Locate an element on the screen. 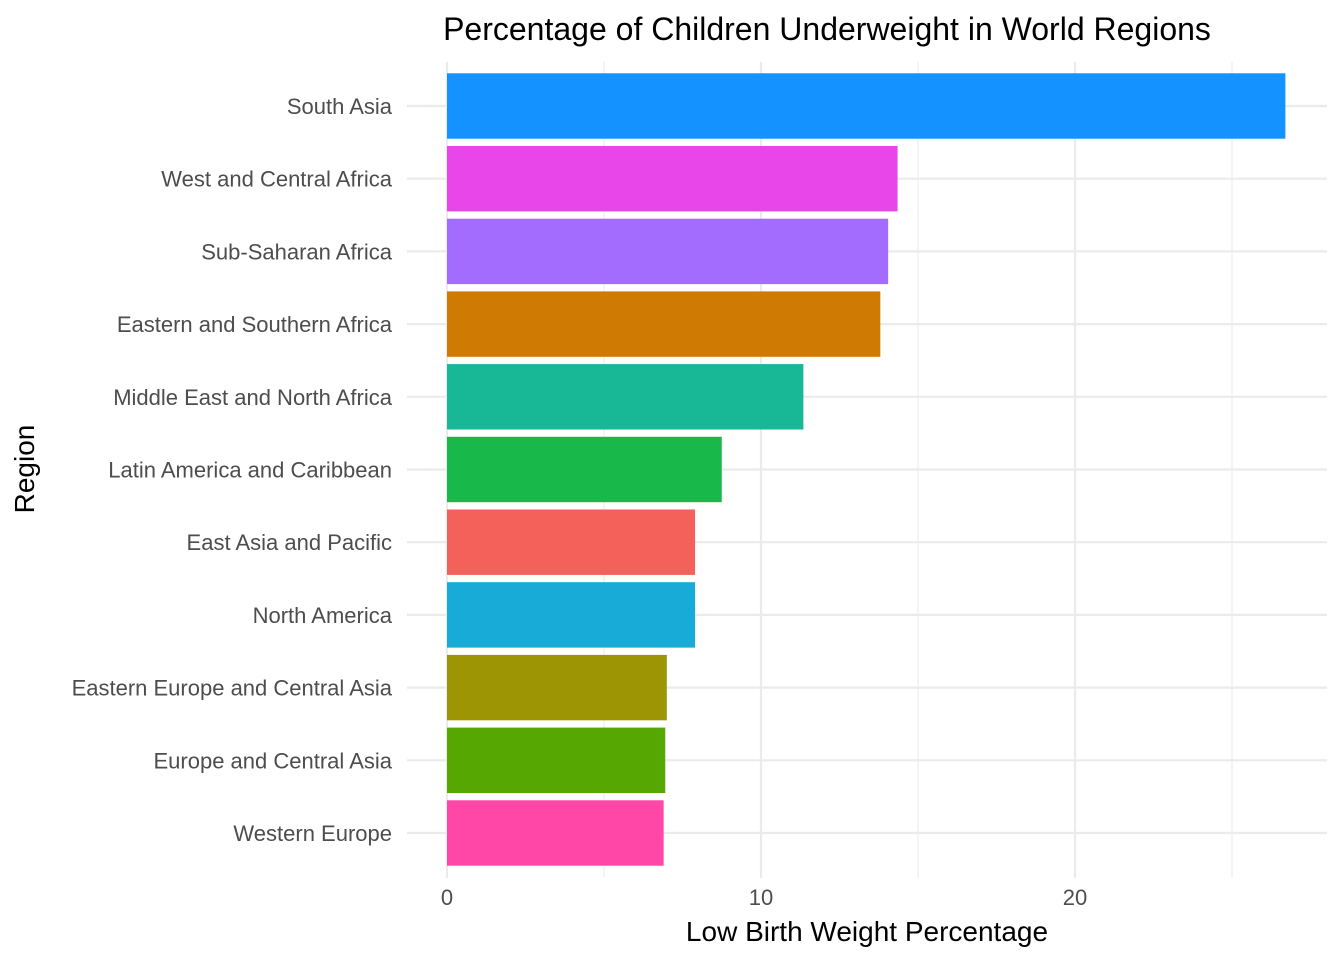  x-tick-label: 0 is located at coordinates (447, 897).